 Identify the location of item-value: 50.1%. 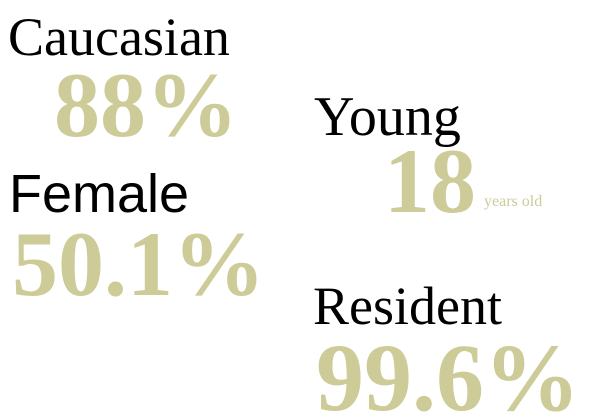
(138, 264).